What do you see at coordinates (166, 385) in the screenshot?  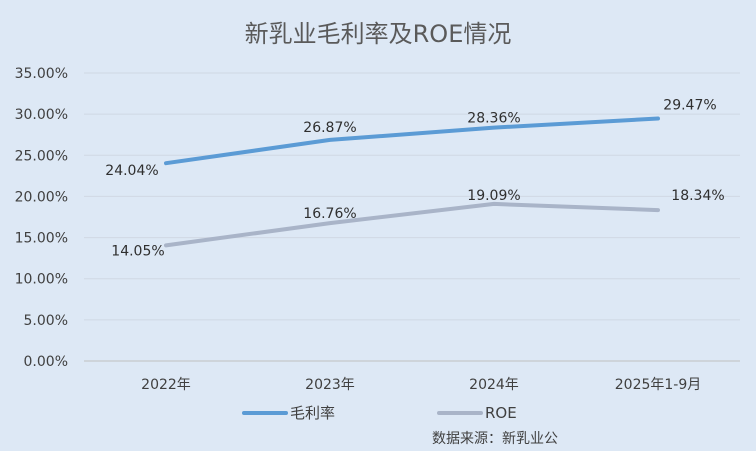 I see `x-tick-label: 2022年` at bounding box center [166, 385].